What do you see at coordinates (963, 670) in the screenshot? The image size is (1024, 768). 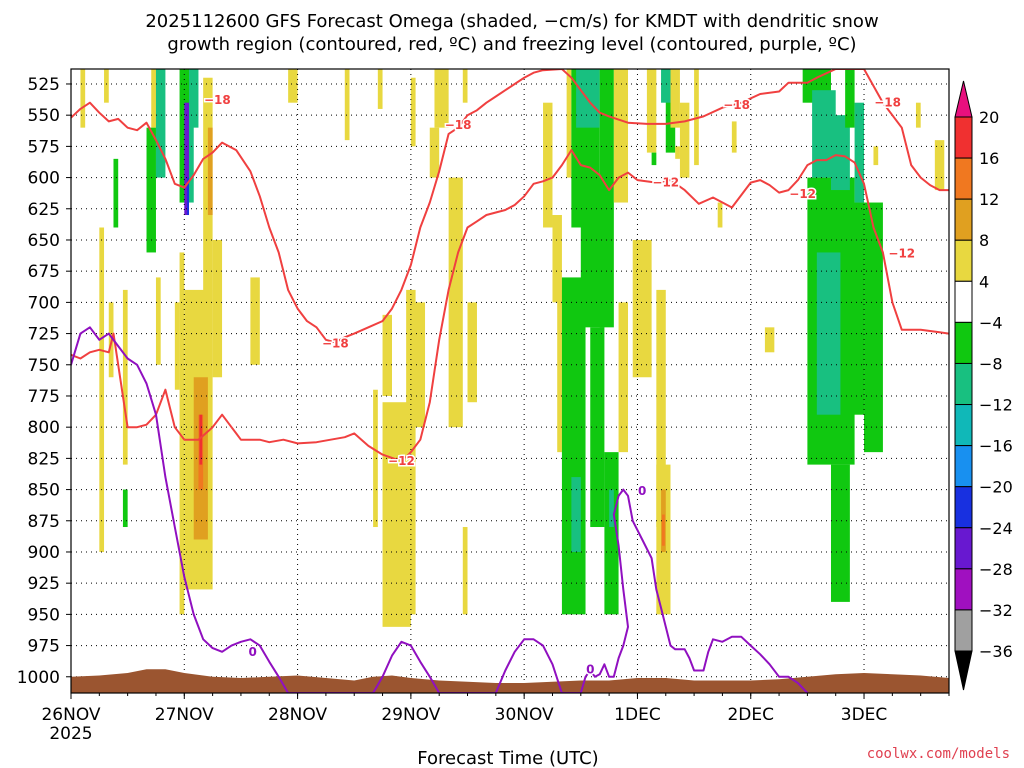 I see `colorbar-bottom-arrow` at bounding box center [963, 670].